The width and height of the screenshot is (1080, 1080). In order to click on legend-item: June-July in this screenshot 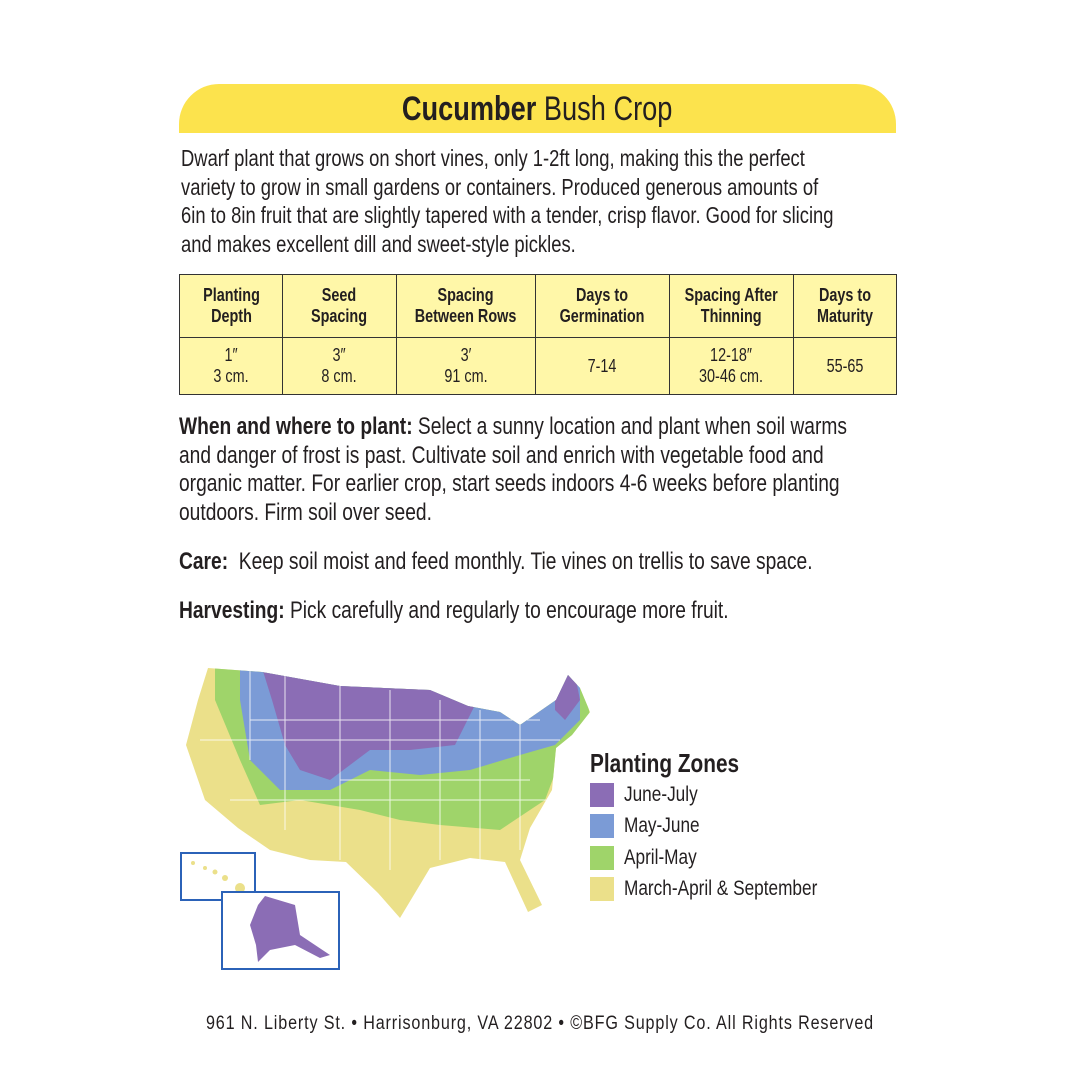, I will do `click(725, 795)`.